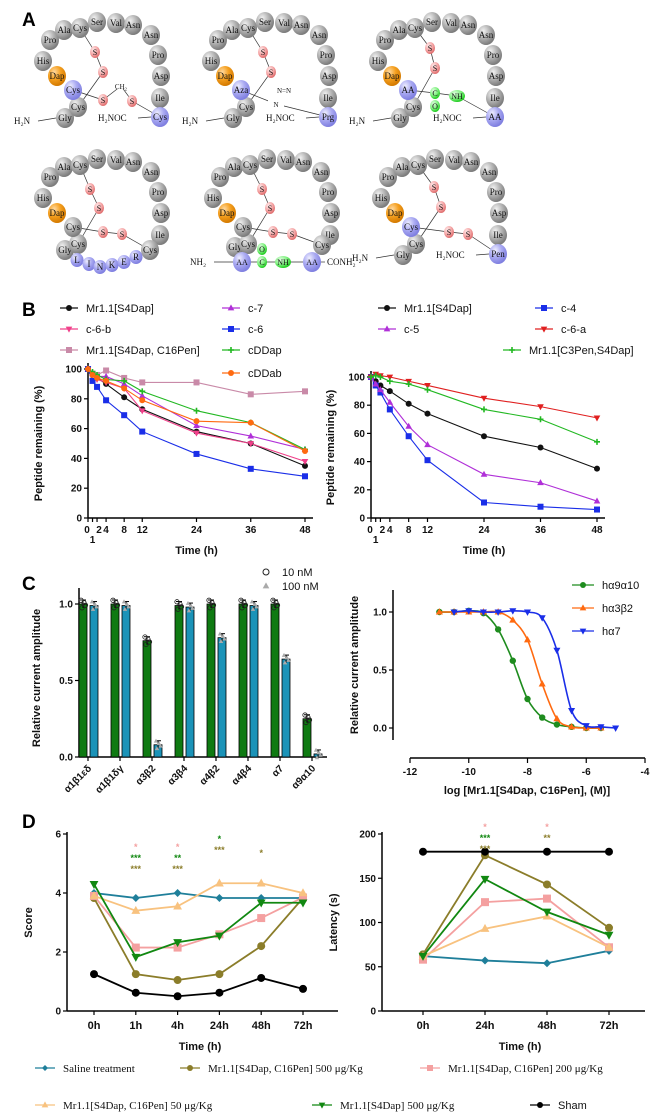 This screenshot has width=655, height=1114. I want to click on legend-label: Mr1.1[S4Dap, C16Pen], so click(143, 351).